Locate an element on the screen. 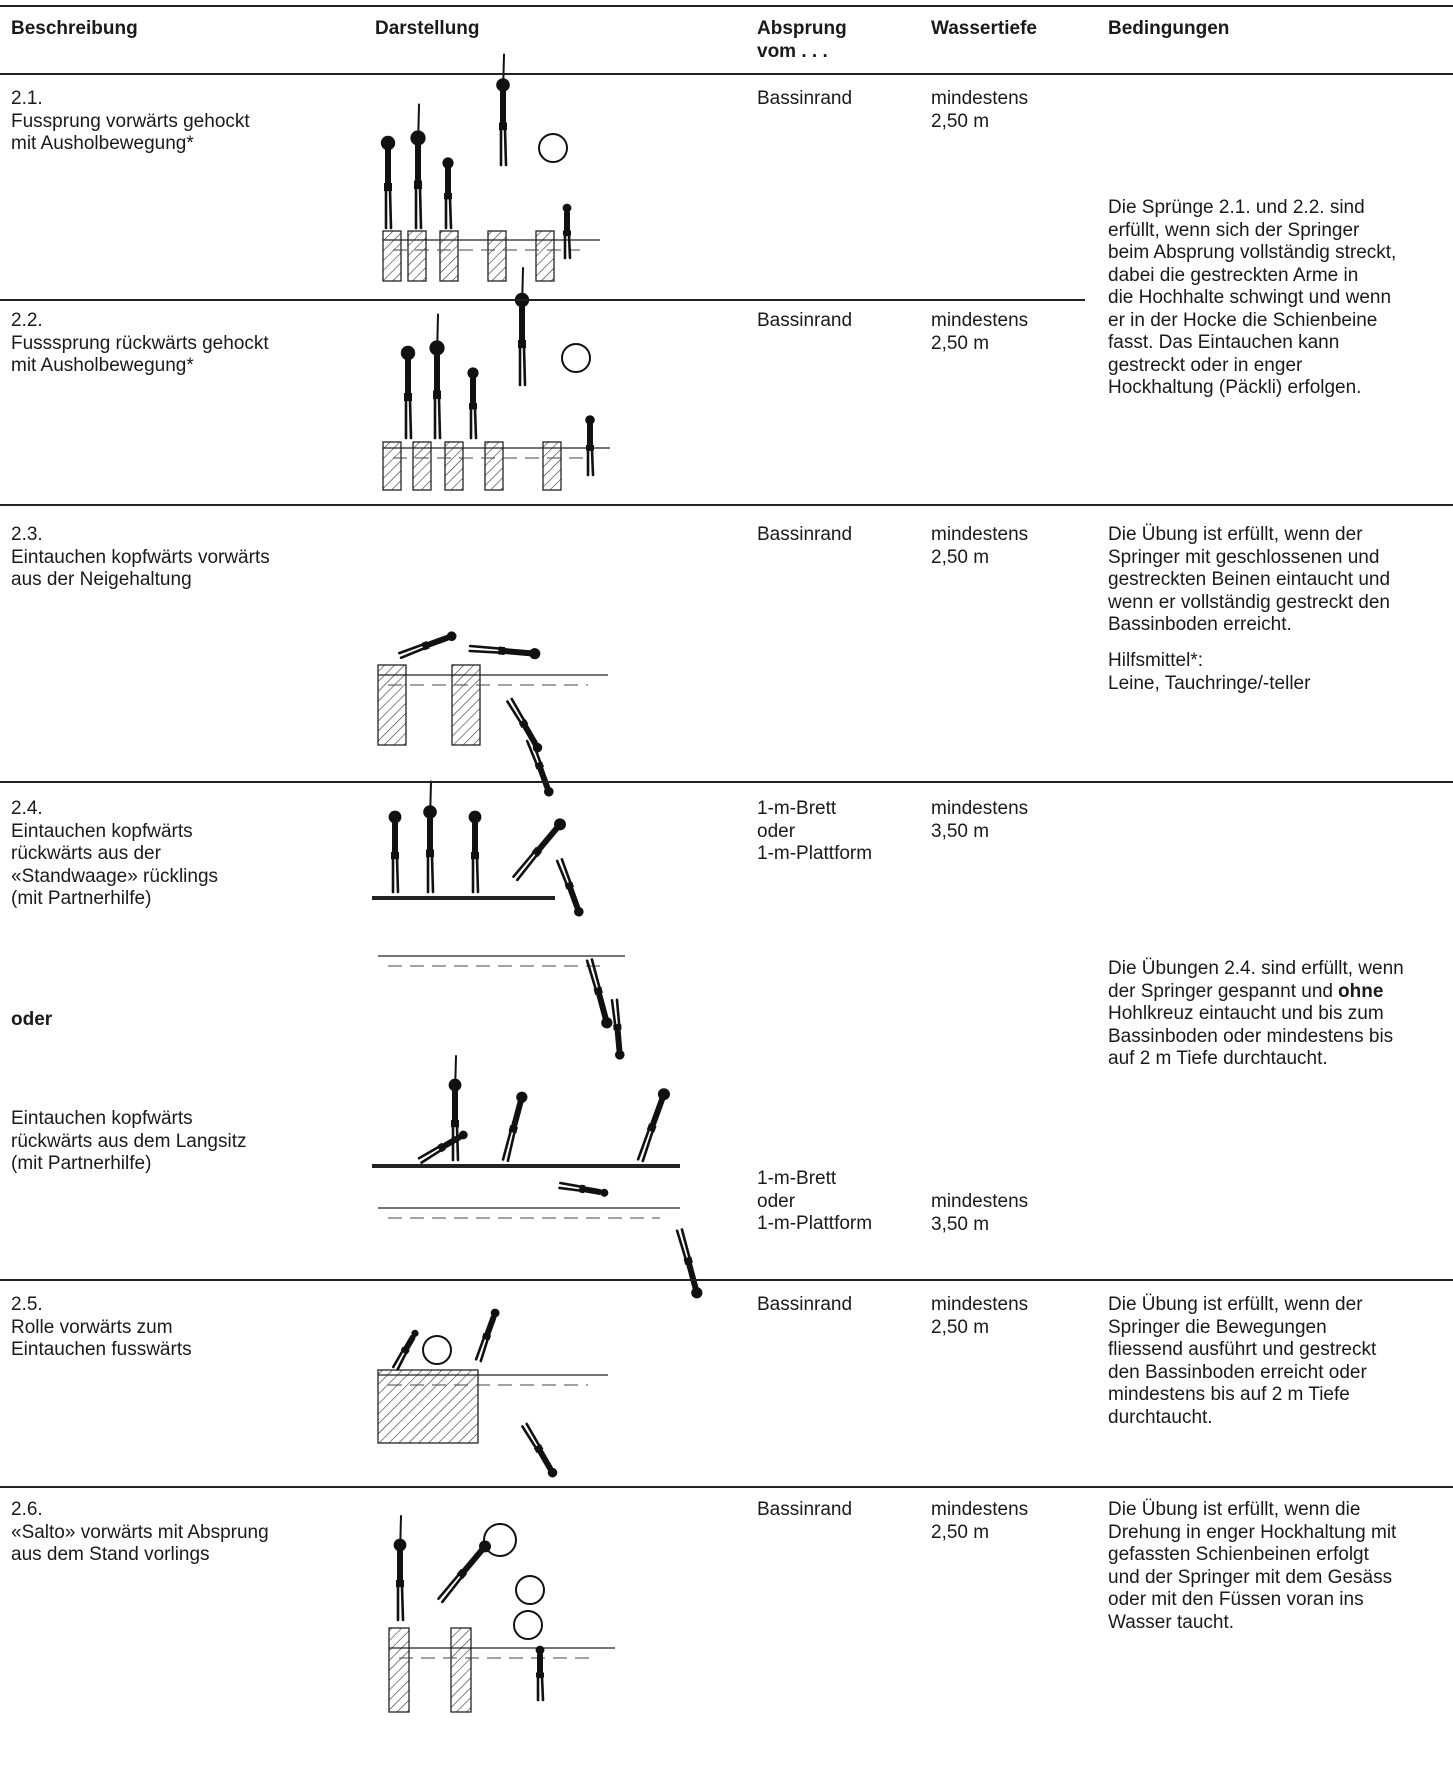 The width and height of the screenshot is (1453, 1772). bedingungen: Drehung in enger Hockhaltung mit is located at coordinates (1252, 1532).